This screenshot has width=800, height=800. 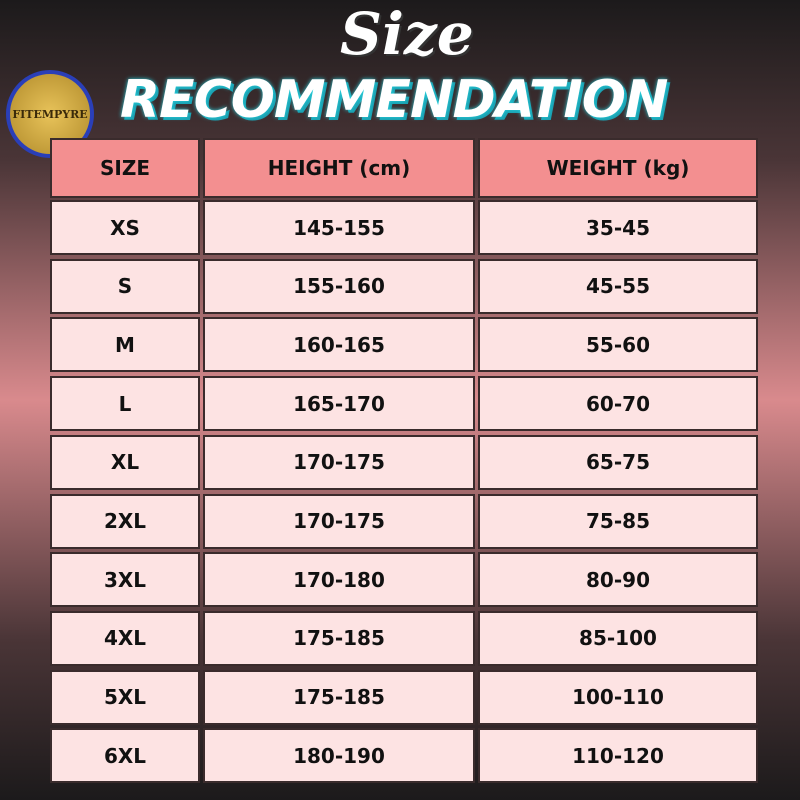 I want to click on title: RECOMMENDATION, so click(x=394, y=100).